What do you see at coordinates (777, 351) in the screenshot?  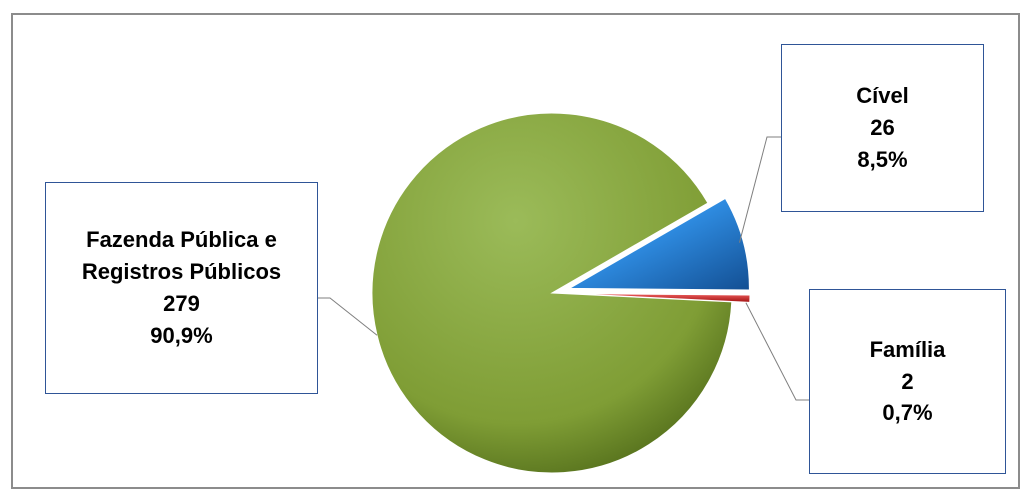 I see `leader-line-familia` at bounding box center [777, 351].